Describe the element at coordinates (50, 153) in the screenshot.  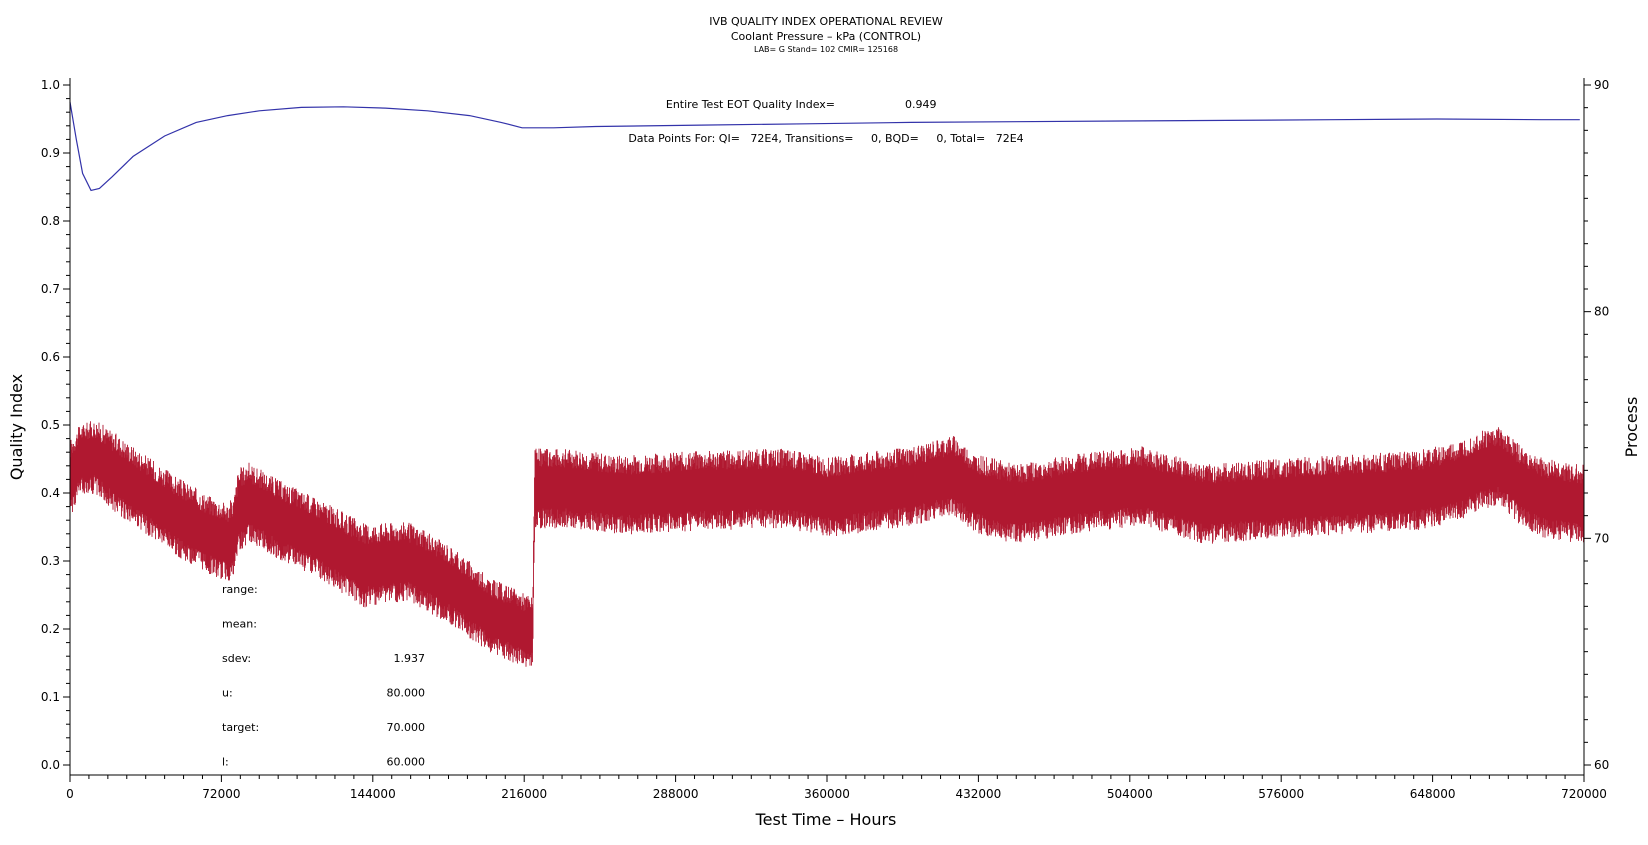
I see `y-tick-label: 0.9` at that location.